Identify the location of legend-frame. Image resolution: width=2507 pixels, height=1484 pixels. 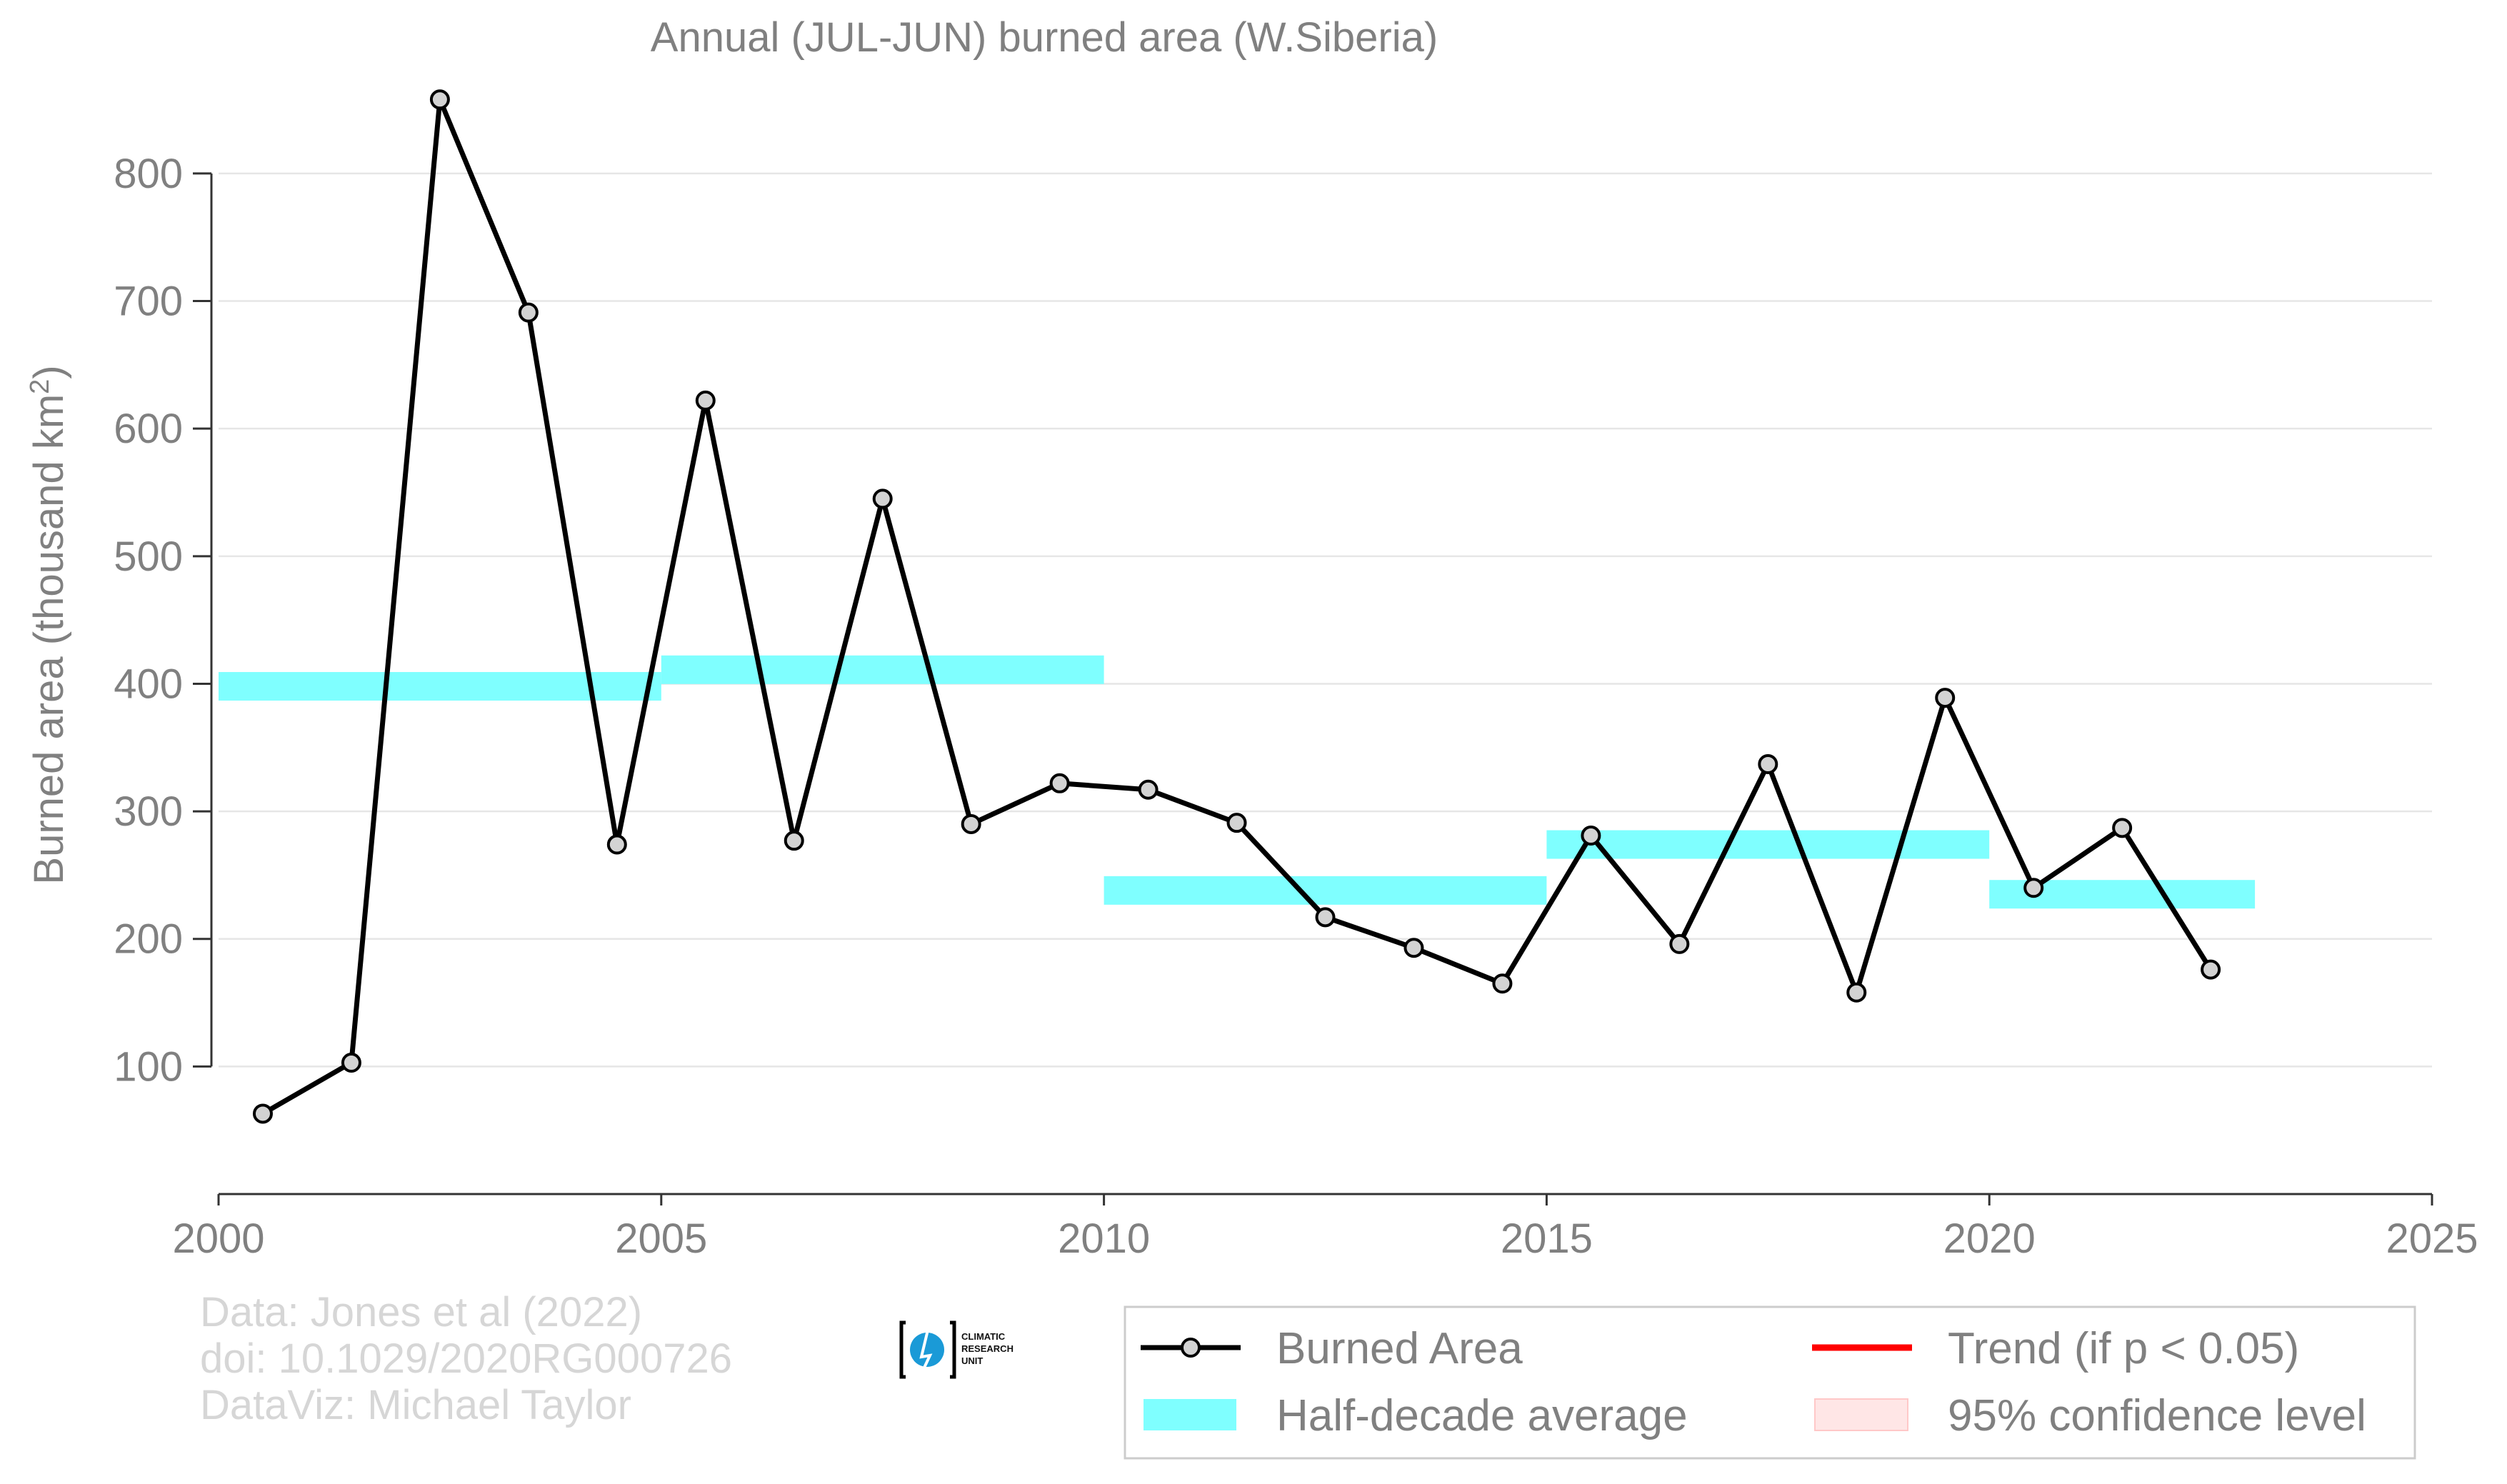
(1770, 1382).